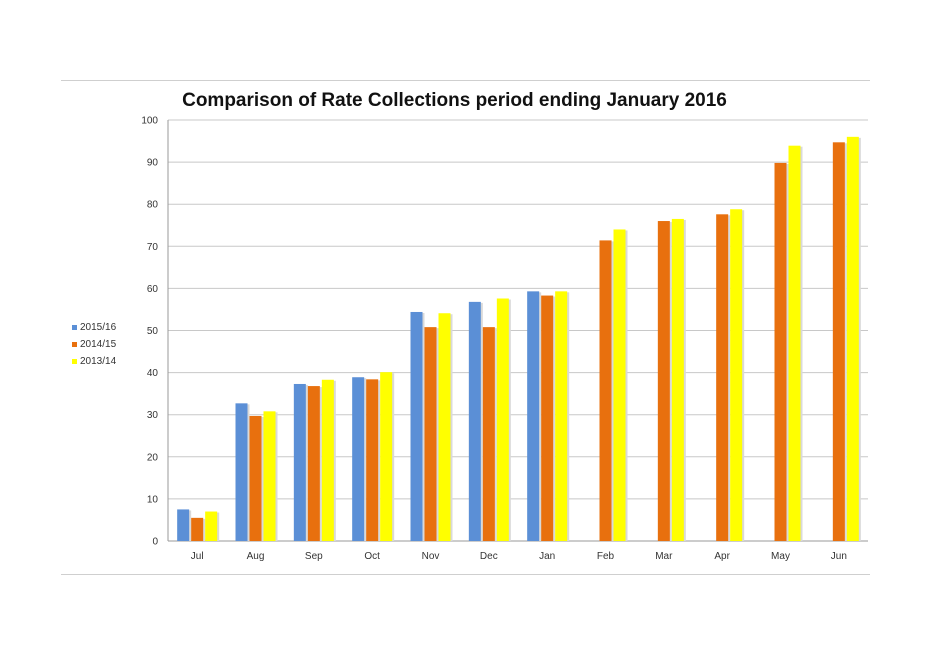 The width and height of the screenshot is (939, 664). Describe the element at coordinates (547, 556) in the screenshot. I see `x-tick-label: Jan` at that location.